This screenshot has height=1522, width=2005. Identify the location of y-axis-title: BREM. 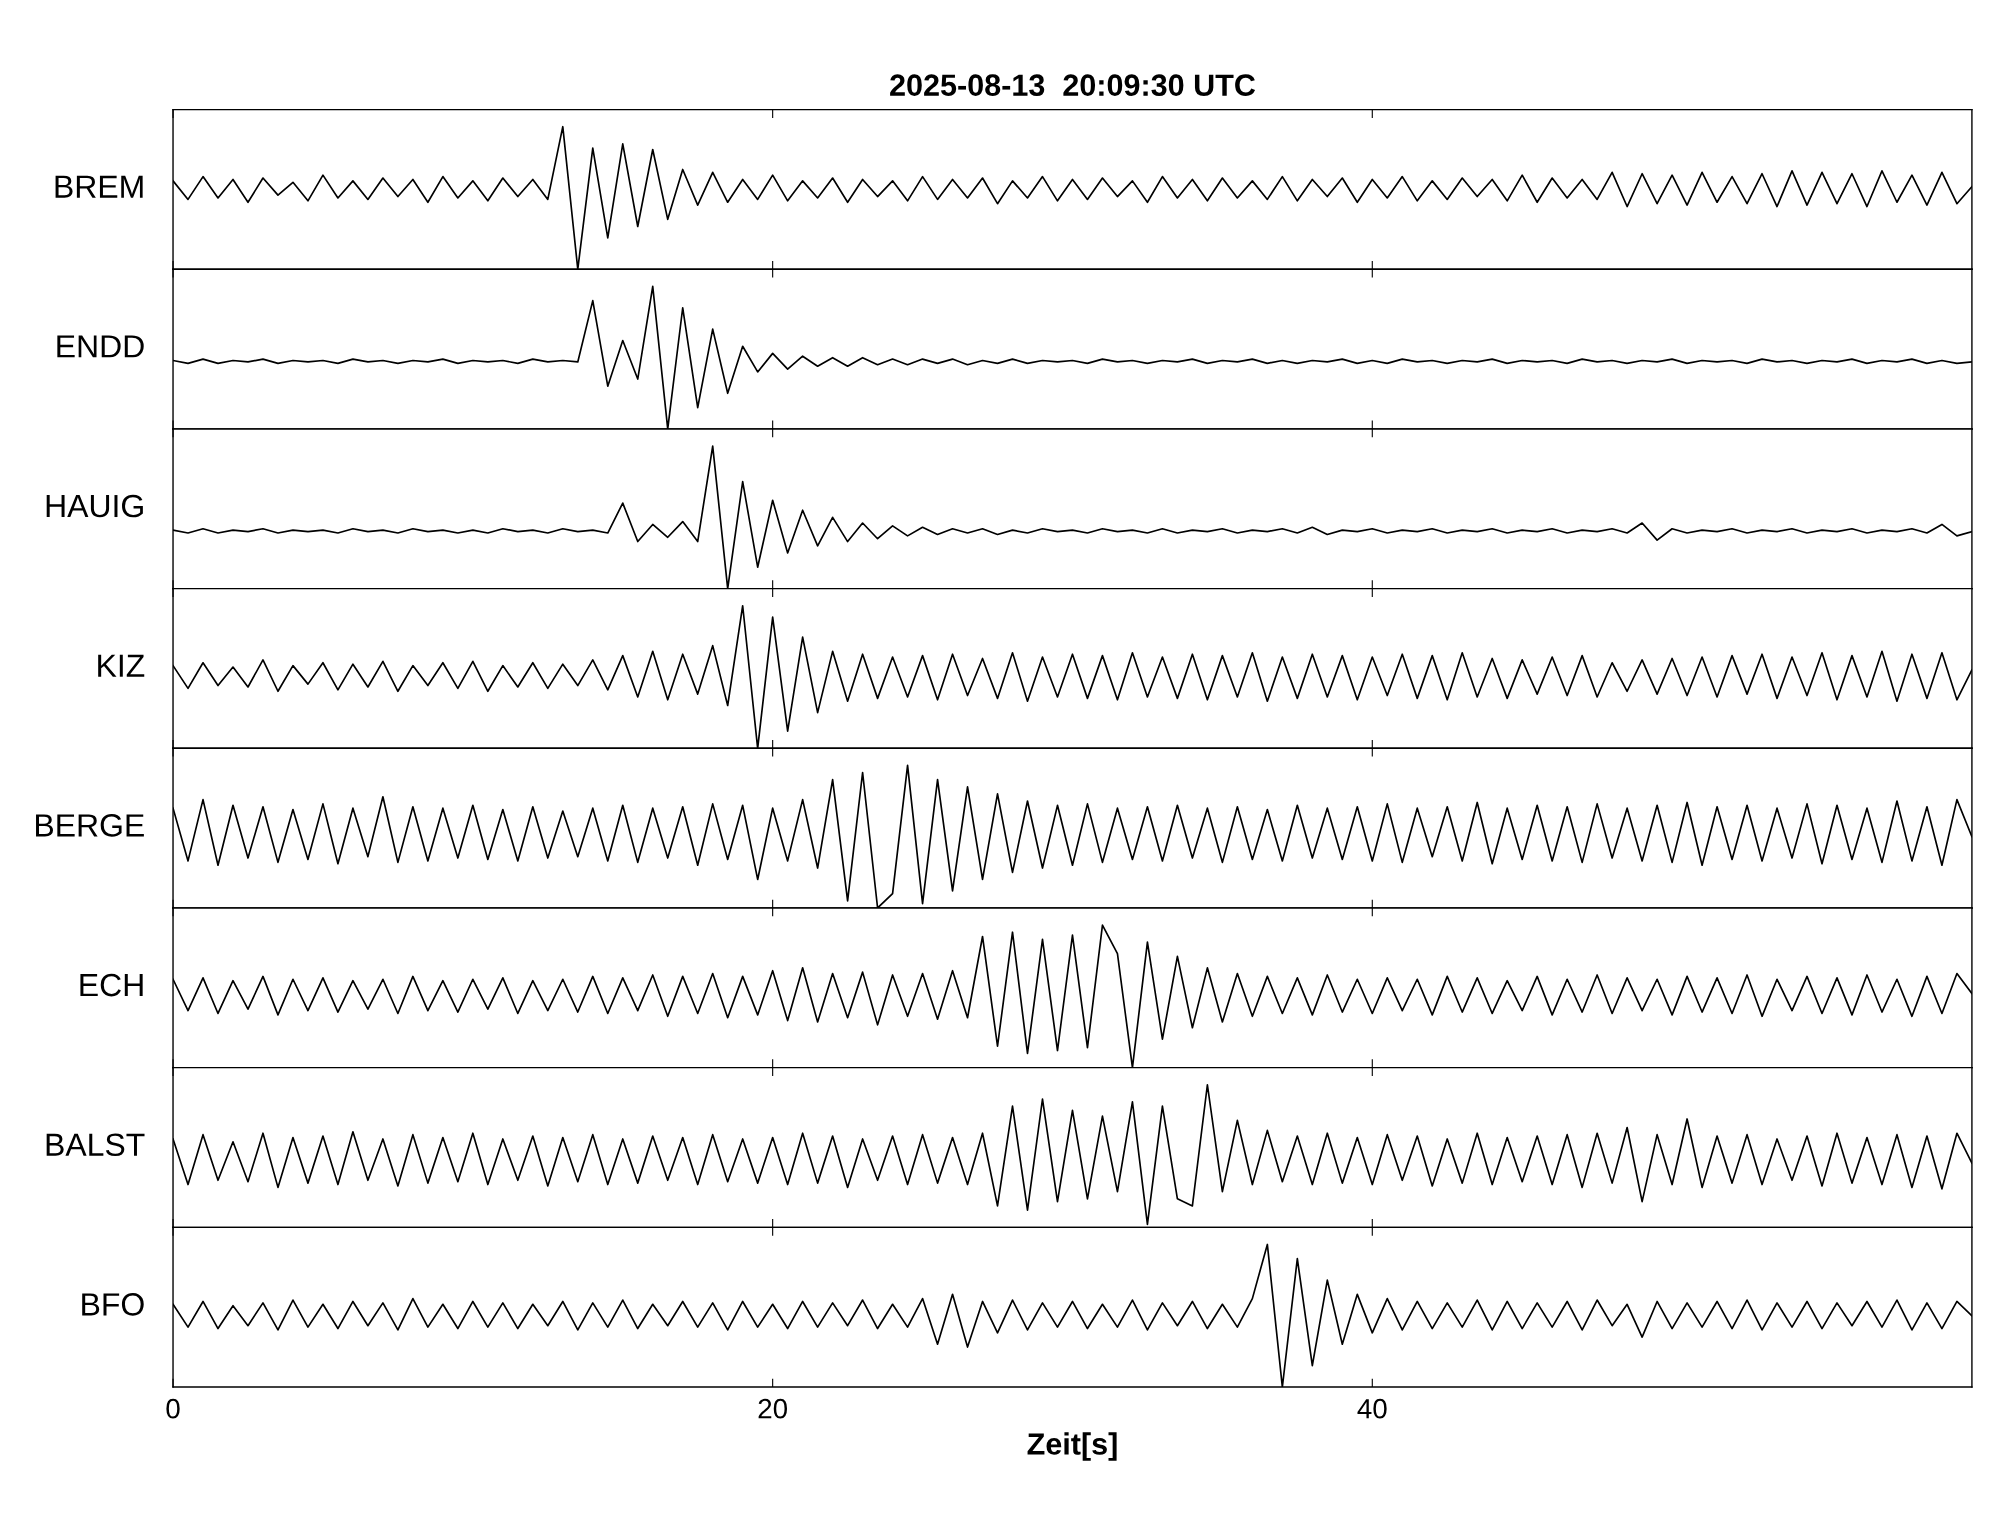
(99, 186).